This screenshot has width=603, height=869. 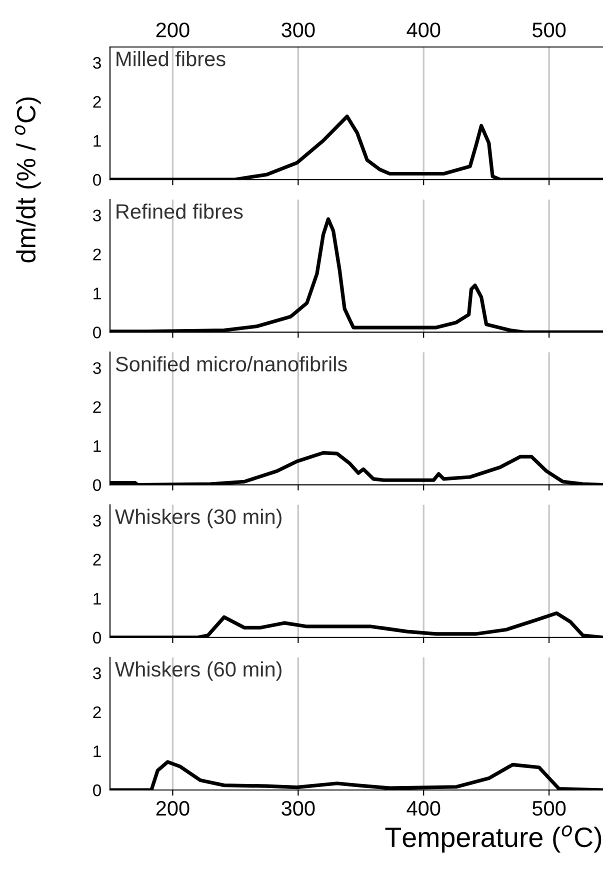 I want to click on chart-title: Whiskers (60 min), so click(x=198, y=671).